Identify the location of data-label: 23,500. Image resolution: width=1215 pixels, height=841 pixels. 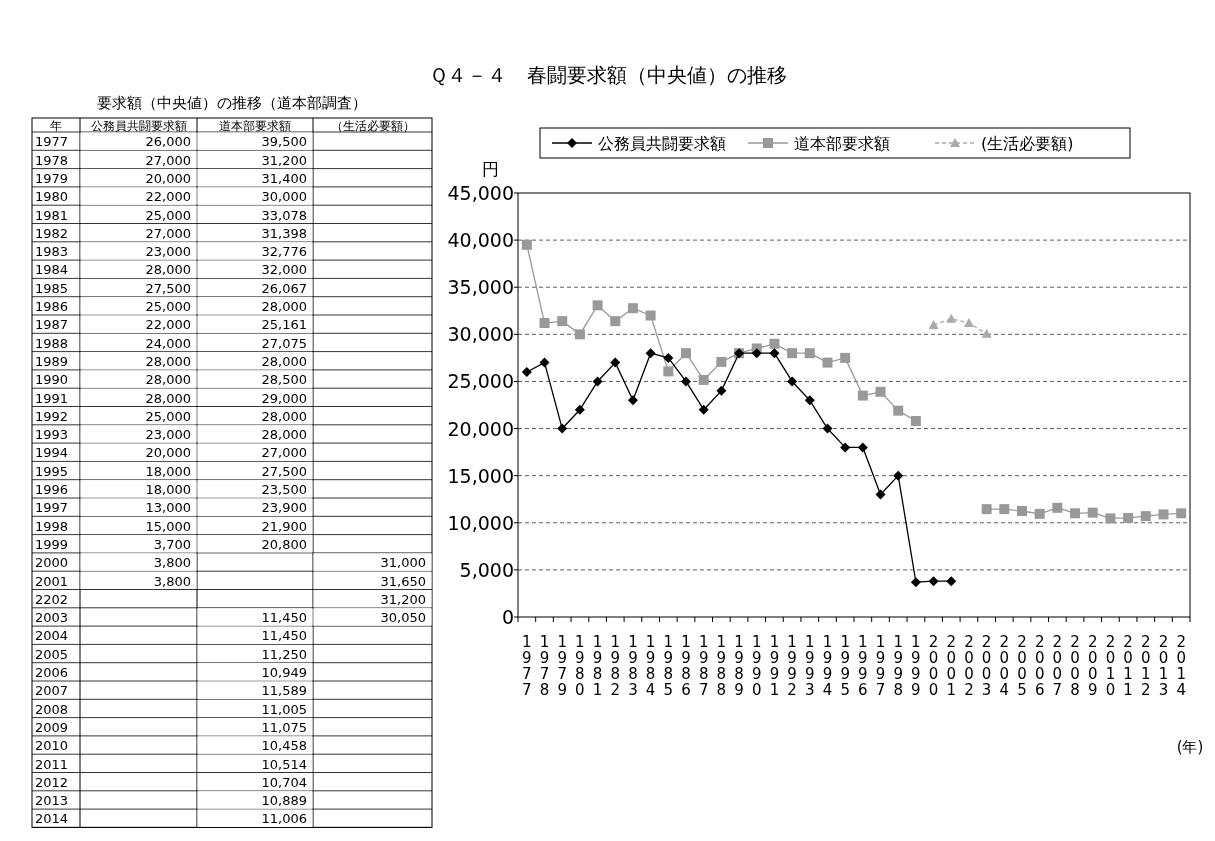
(284, 489).